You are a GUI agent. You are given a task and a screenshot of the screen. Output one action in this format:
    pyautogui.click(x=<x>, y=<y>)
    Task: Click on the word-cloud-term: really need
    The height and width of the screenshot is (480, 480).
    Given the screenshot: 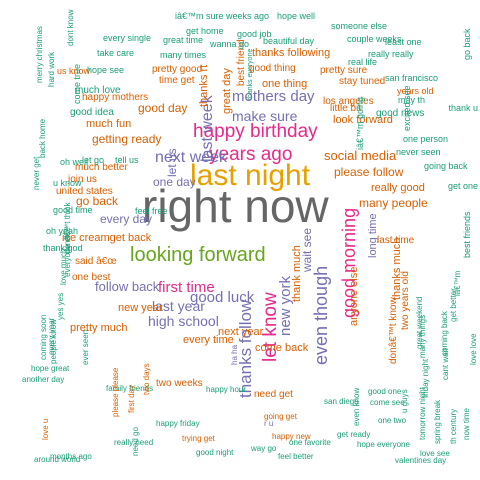 What is the action you would take?
    pyautogui.click(x=134, y=443)
    